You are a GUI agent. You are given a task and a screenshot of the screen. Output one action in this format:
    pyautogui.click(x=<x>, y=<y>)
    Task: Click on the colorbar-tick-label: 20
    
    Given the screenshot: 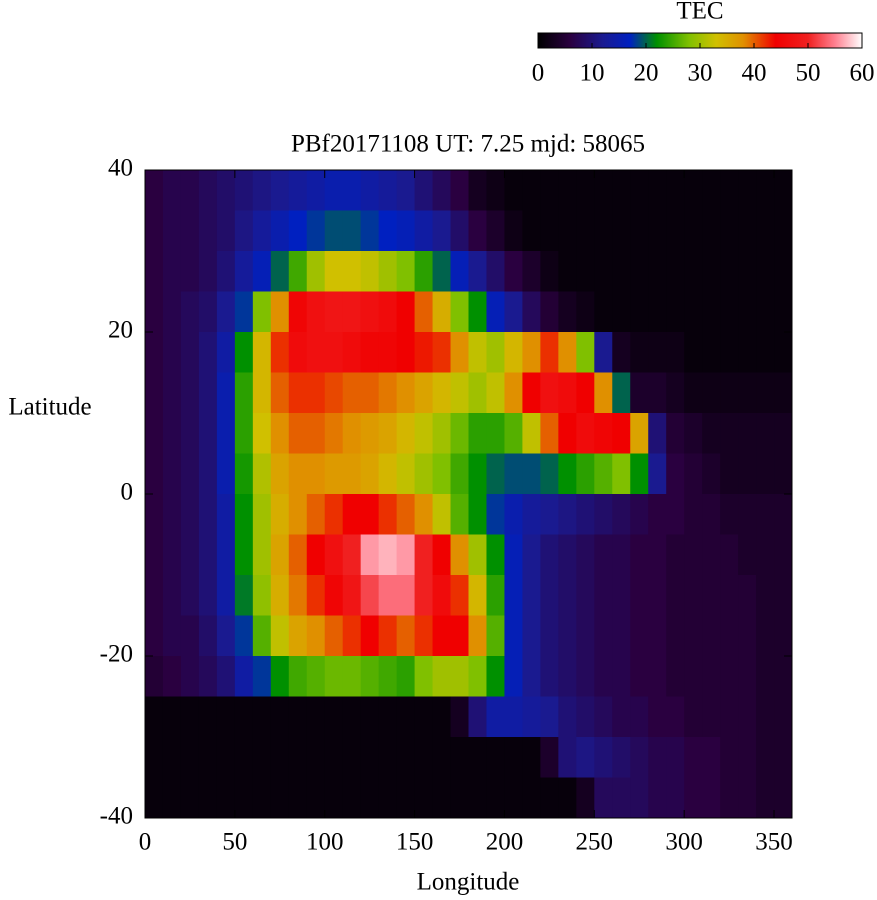 What is the action you would take?
    pyautogui.click(x=646, y=73)
    